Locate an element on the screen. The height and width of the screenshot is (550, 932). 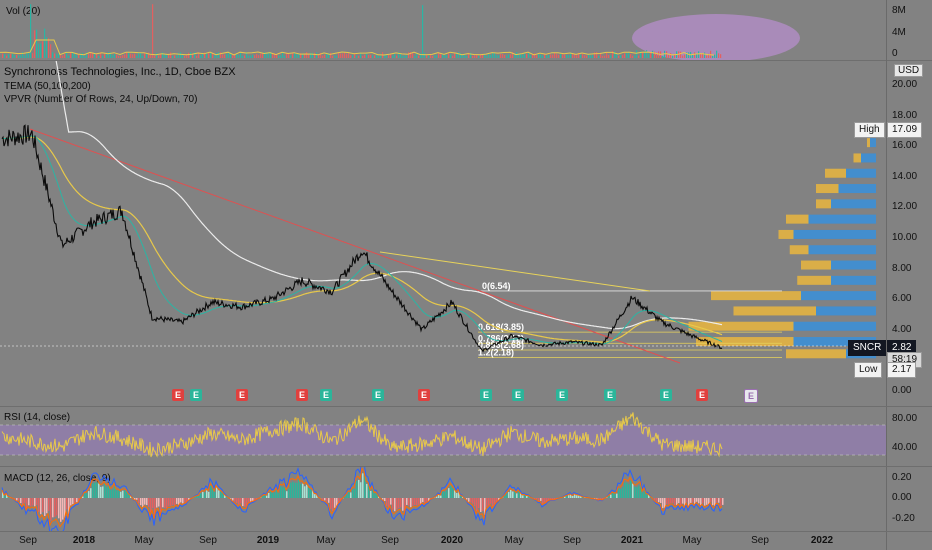
separator is located at coordinates (466, 406).